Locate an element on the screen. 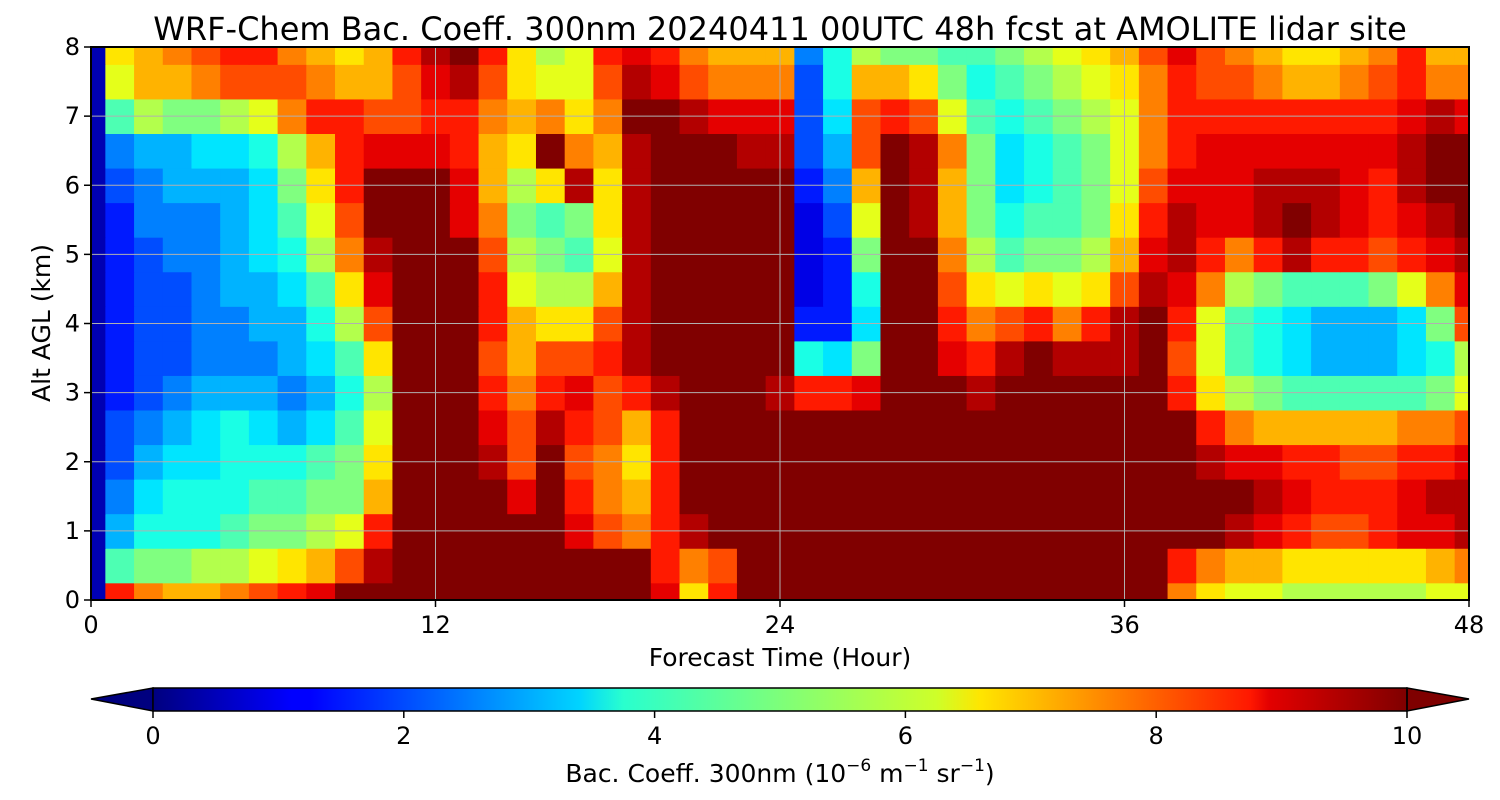 This screenshot has width=1500, height=800. y-tick-label: 6 is located at coordinates (72, 185).